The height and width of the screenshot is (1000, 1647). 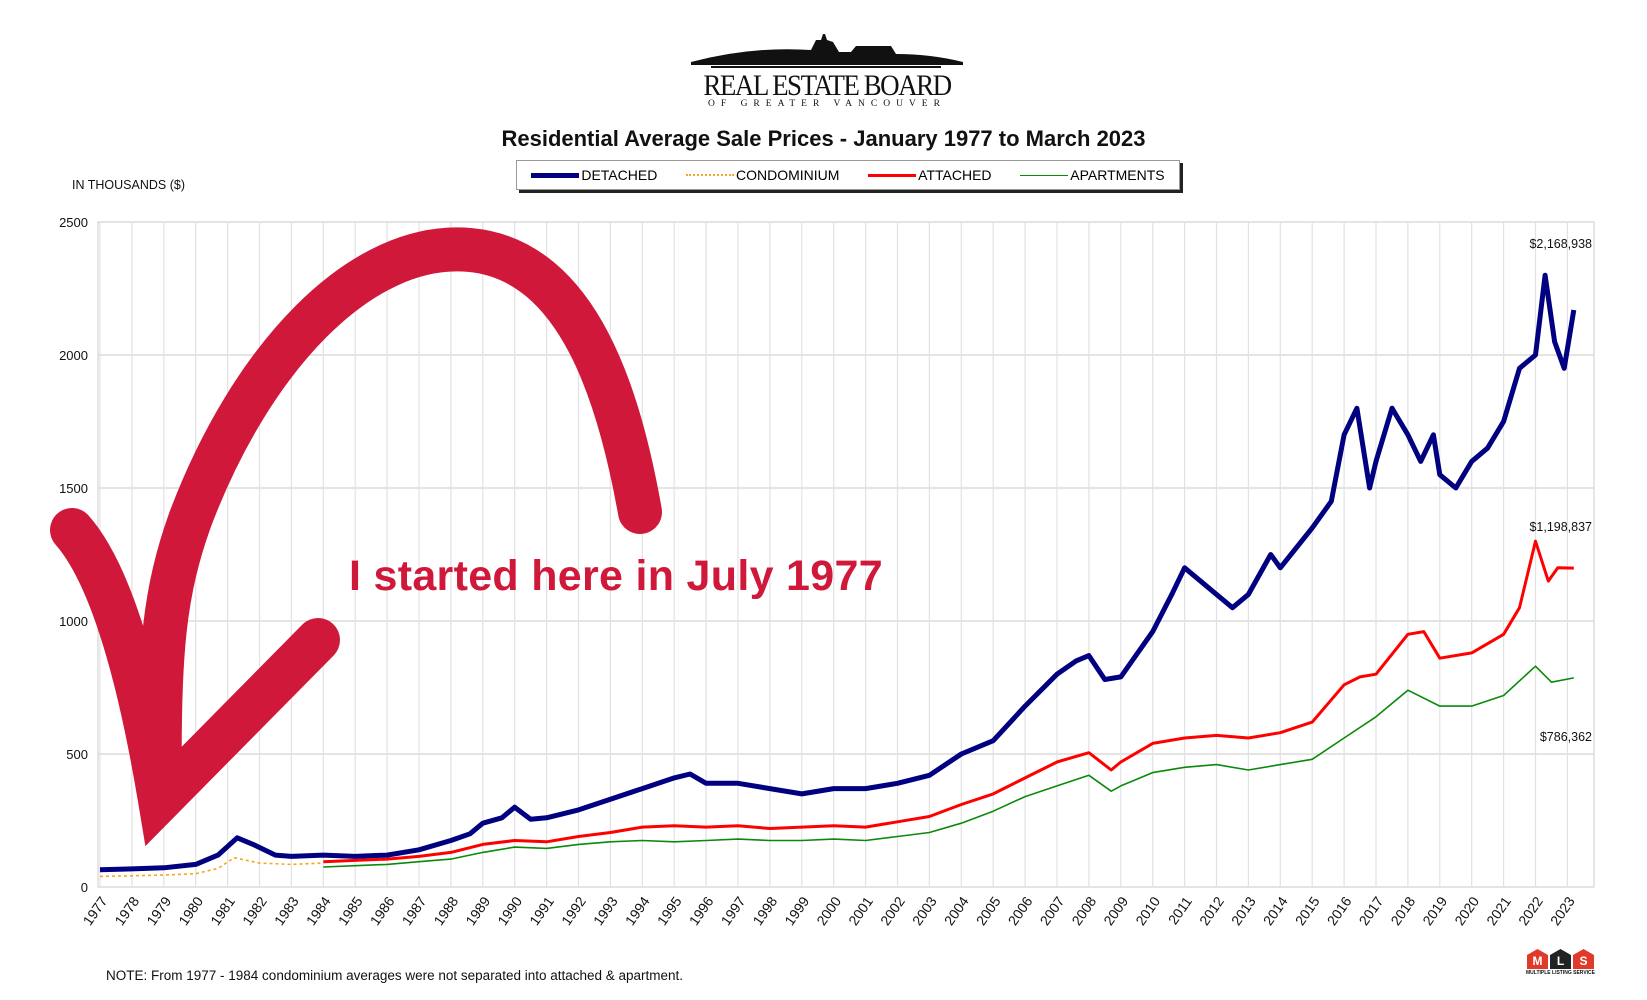 What do you see at coordinates (1180, 910) in the screenshot?
I see `x-tick-label: 2011` at bounding box center [1180, 910].